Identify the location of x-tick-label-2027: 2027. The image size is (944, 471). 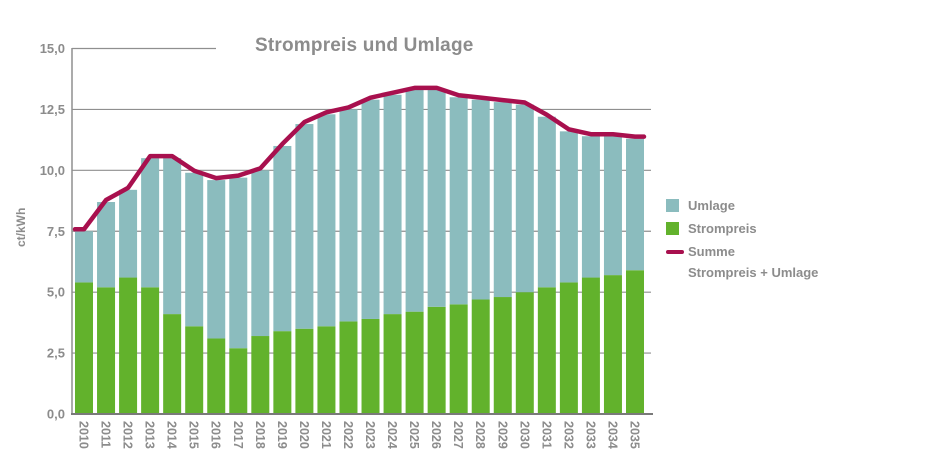
(458, 435).